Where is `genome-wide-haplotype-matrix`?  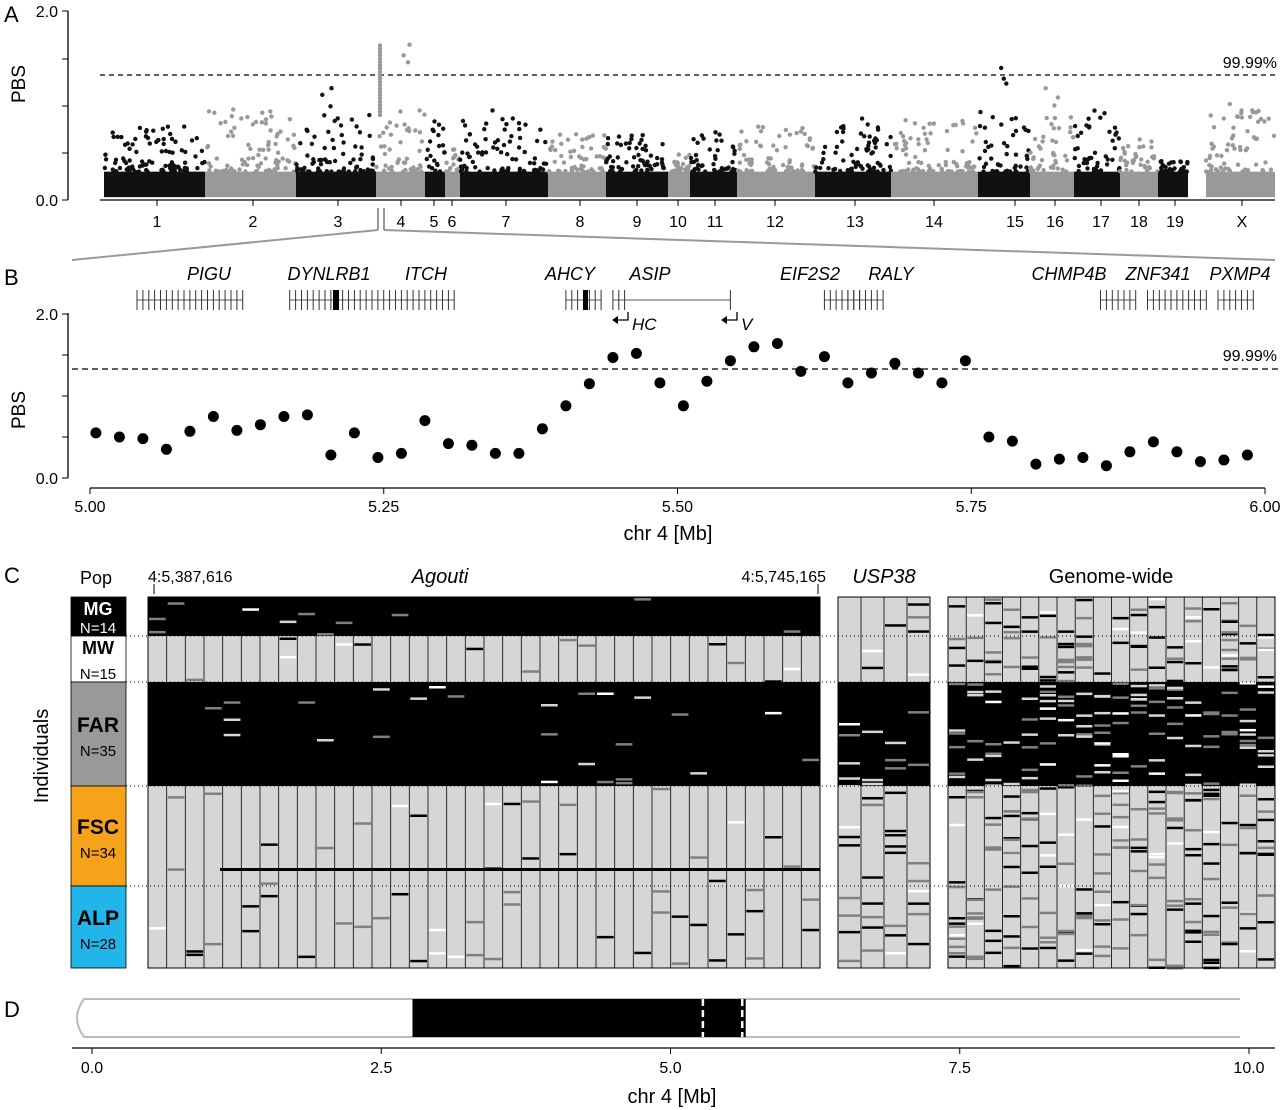
genome-wide-haplotype-matrix is located at coordinates (1111, 783).